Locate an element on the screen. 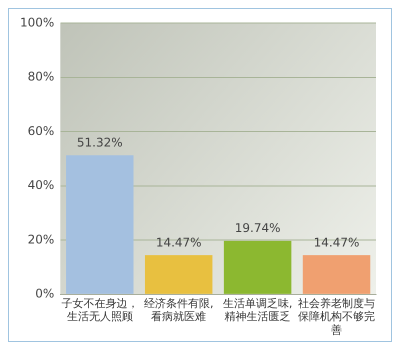 The height and width of the screenshot is (350, 400). x-tick-label: 生活单调乏味, 精神生活匮乏 is located at coordinates (257, 310).